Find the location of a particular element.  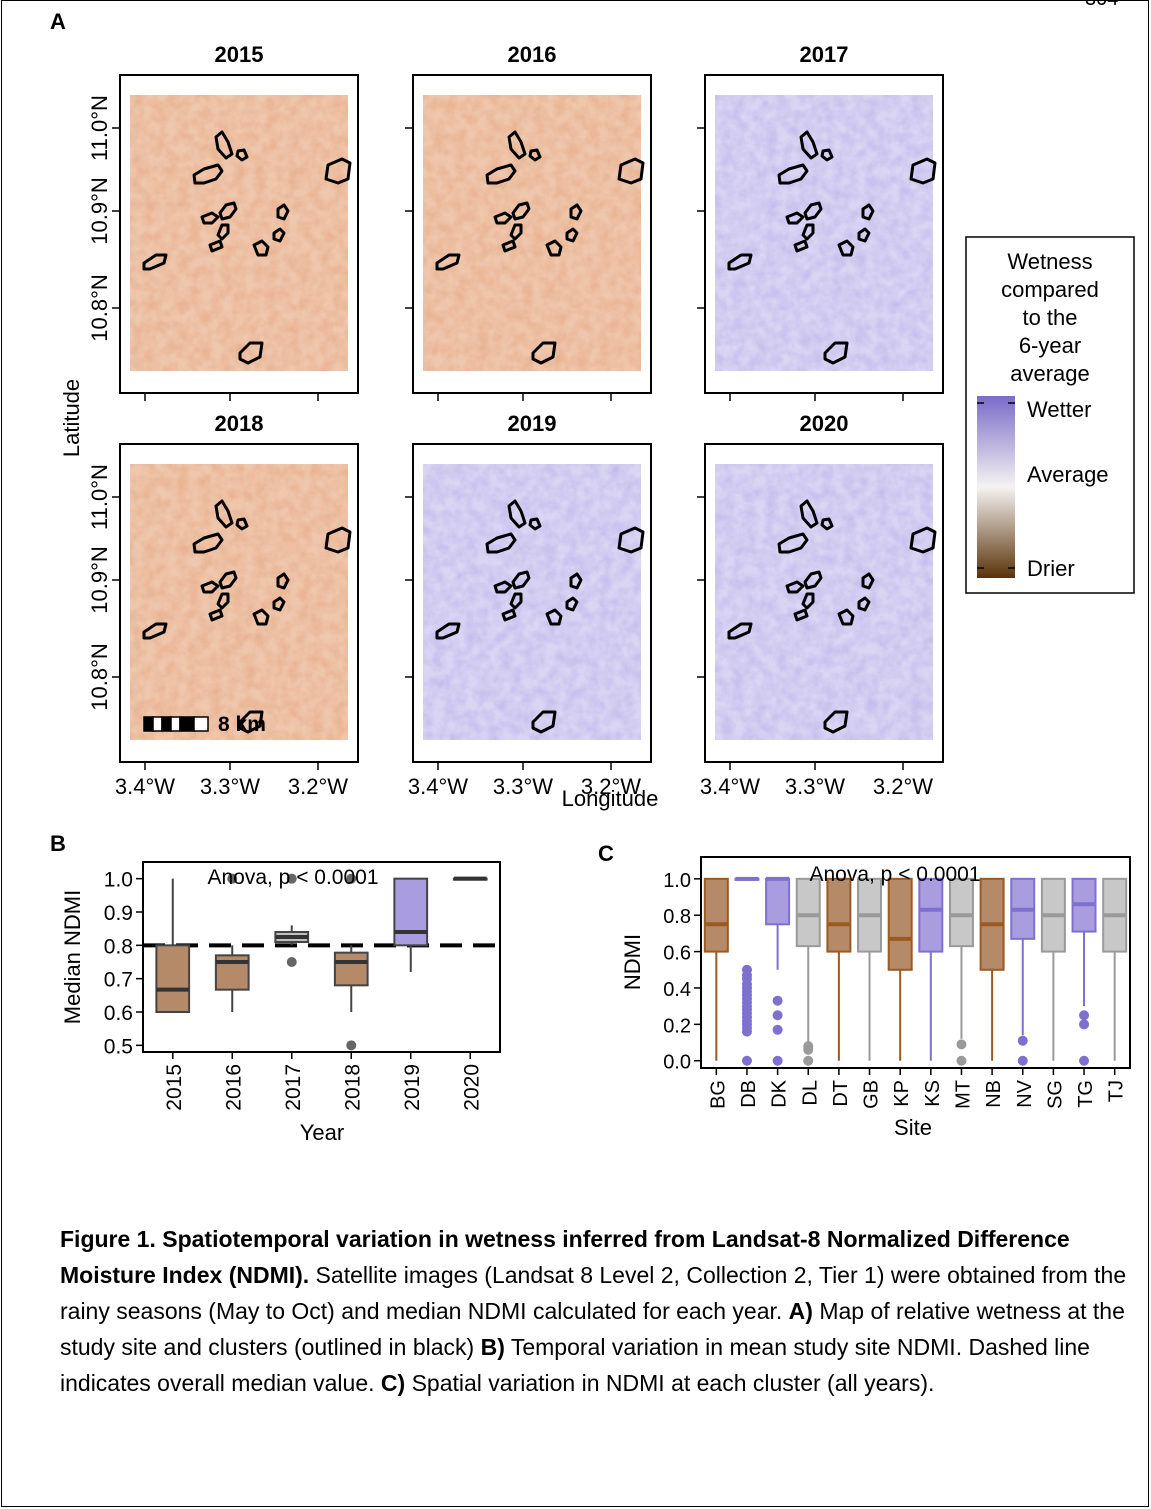

x-tick-label: TJ is located at coordinates (1117, 1091).